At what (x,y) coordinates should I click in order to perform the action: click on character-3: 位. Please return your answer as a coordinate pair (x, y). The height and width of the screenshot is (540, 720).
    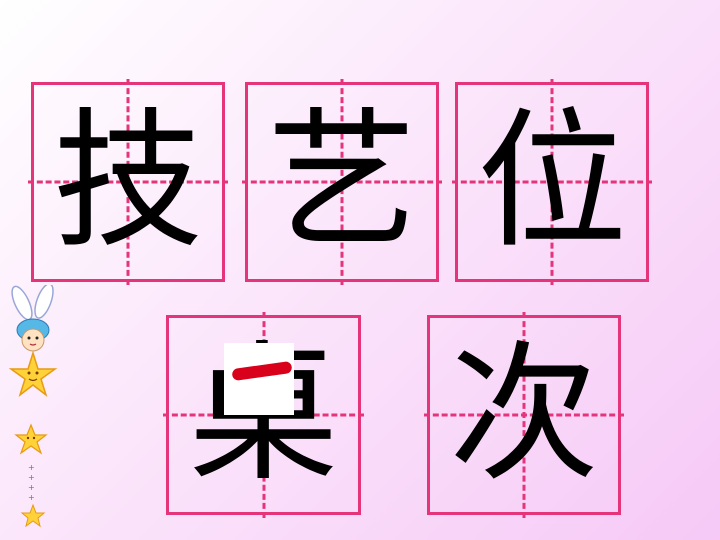
    Looking at the image, I should click on (551, 182).